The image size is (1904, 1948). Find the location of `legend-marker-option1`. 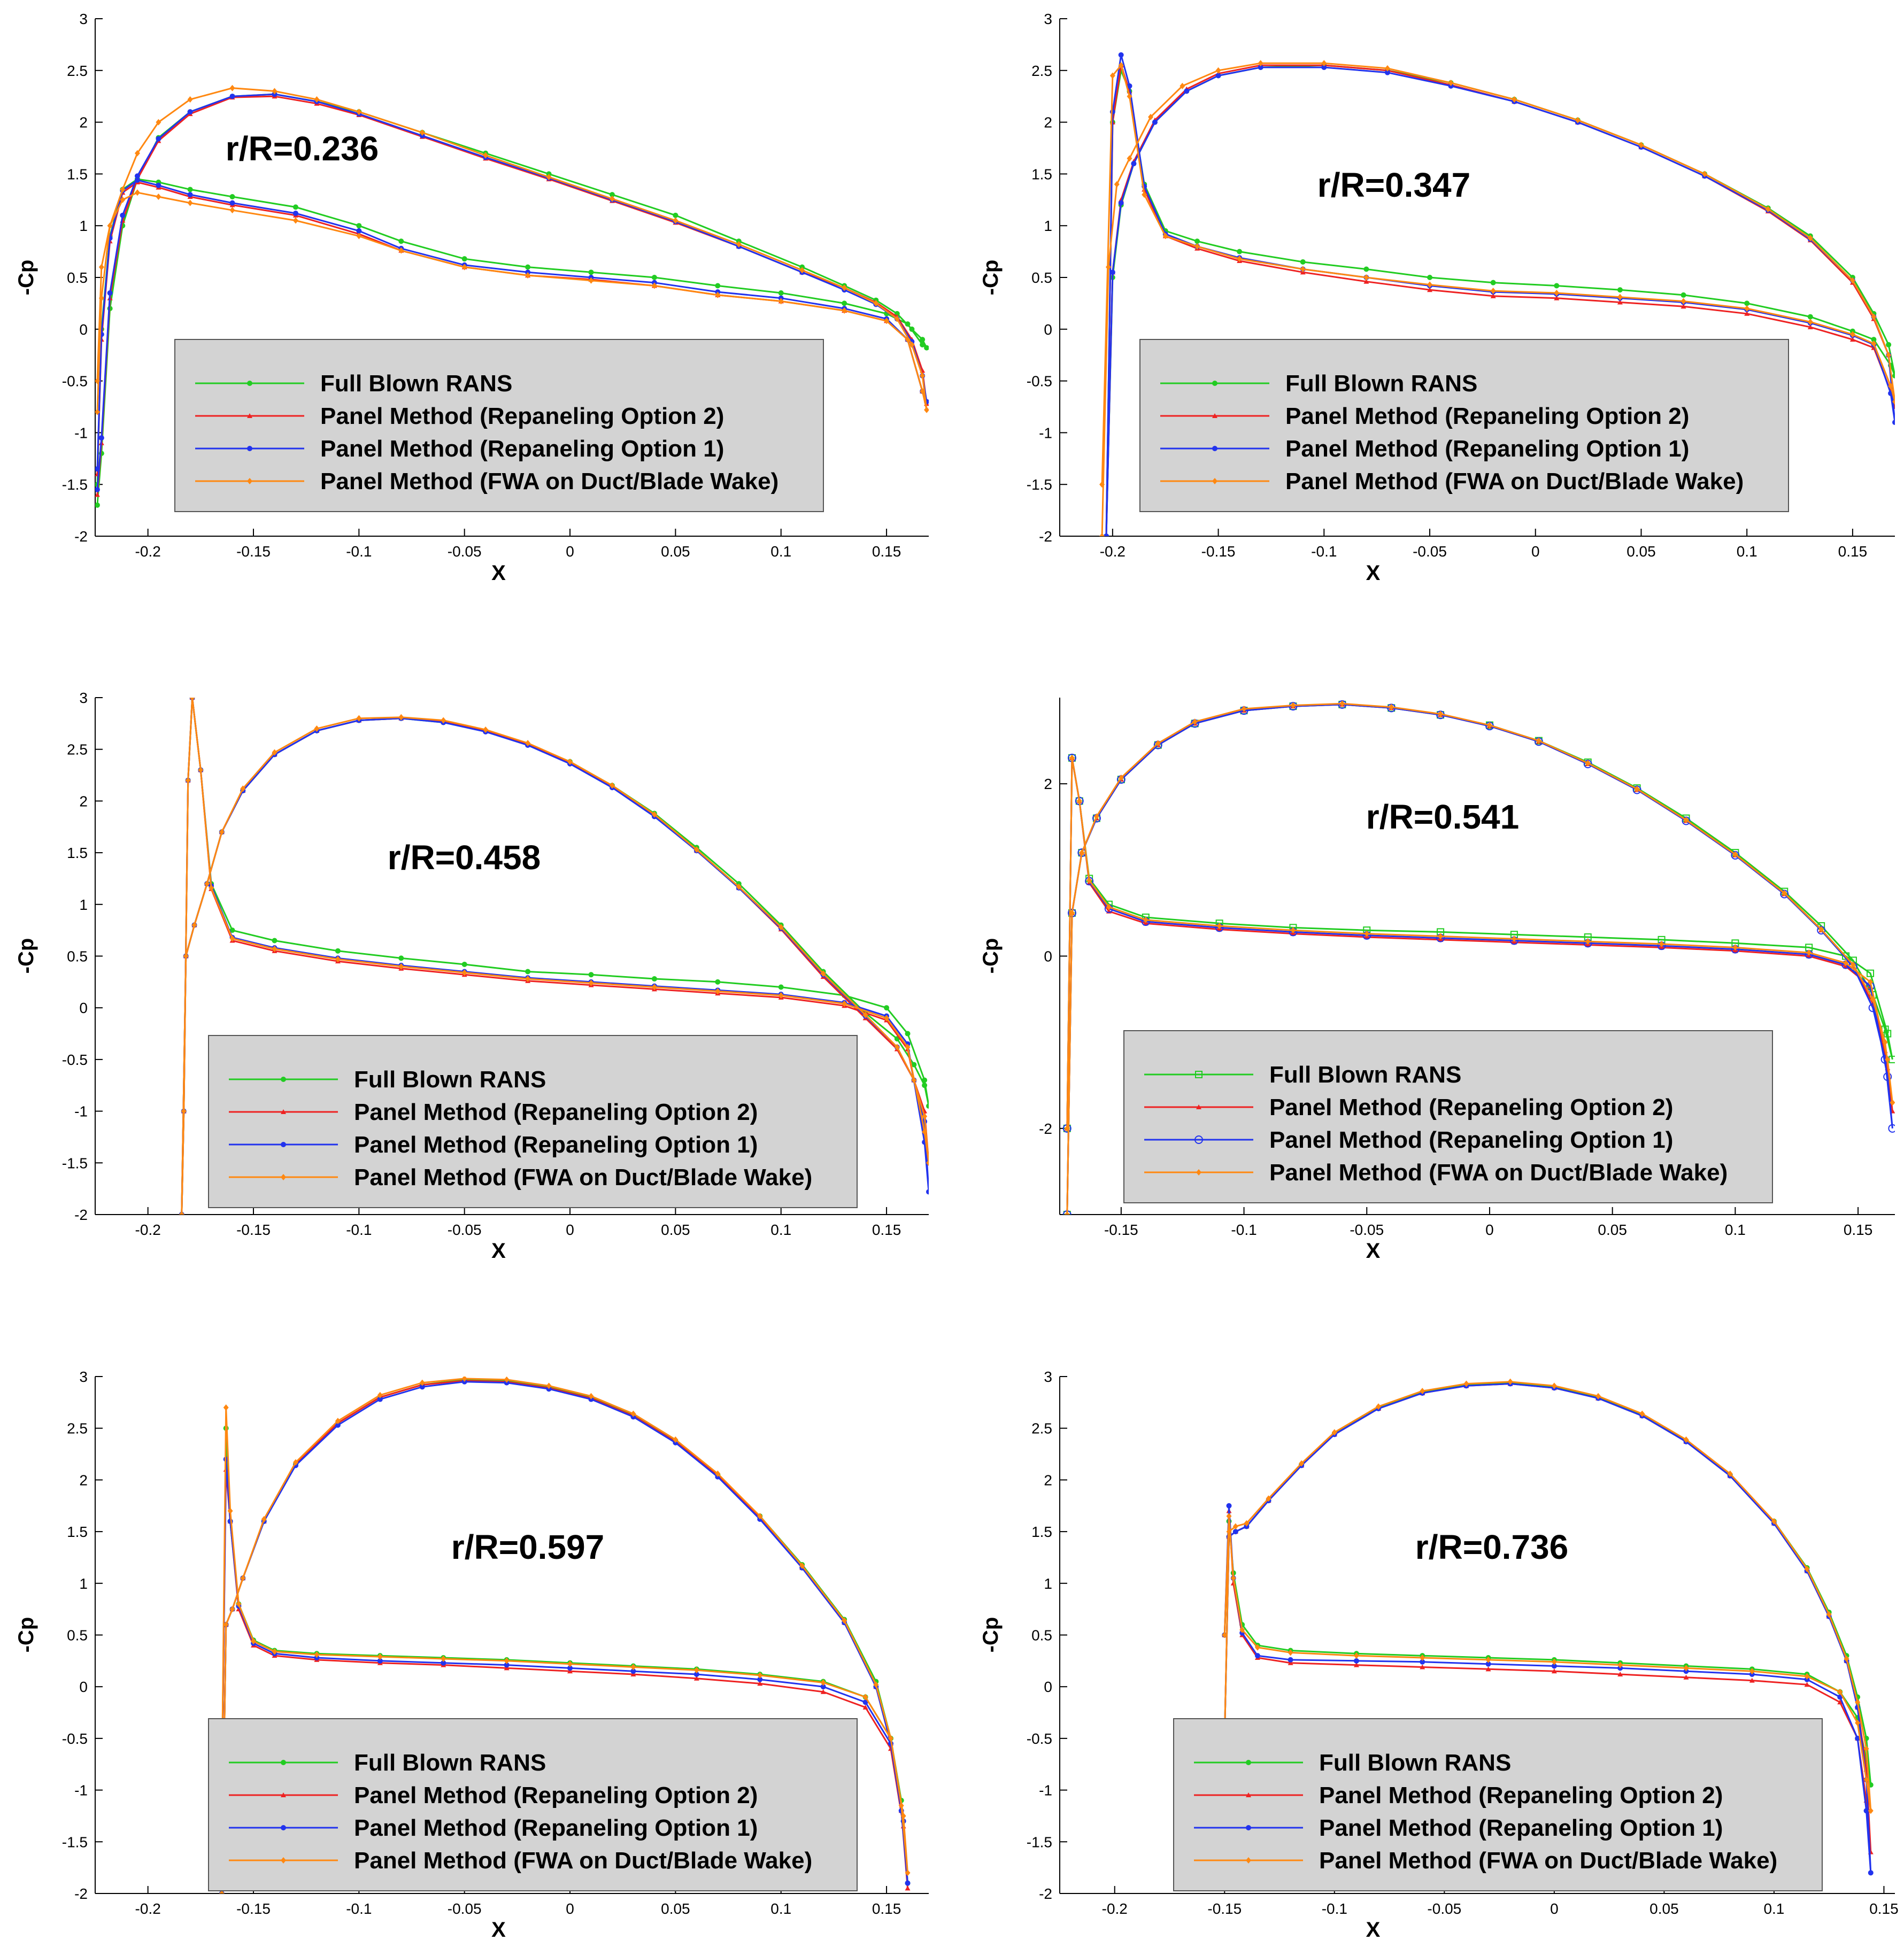

legend-marker-option1 is located at coordinates (283, 1144).